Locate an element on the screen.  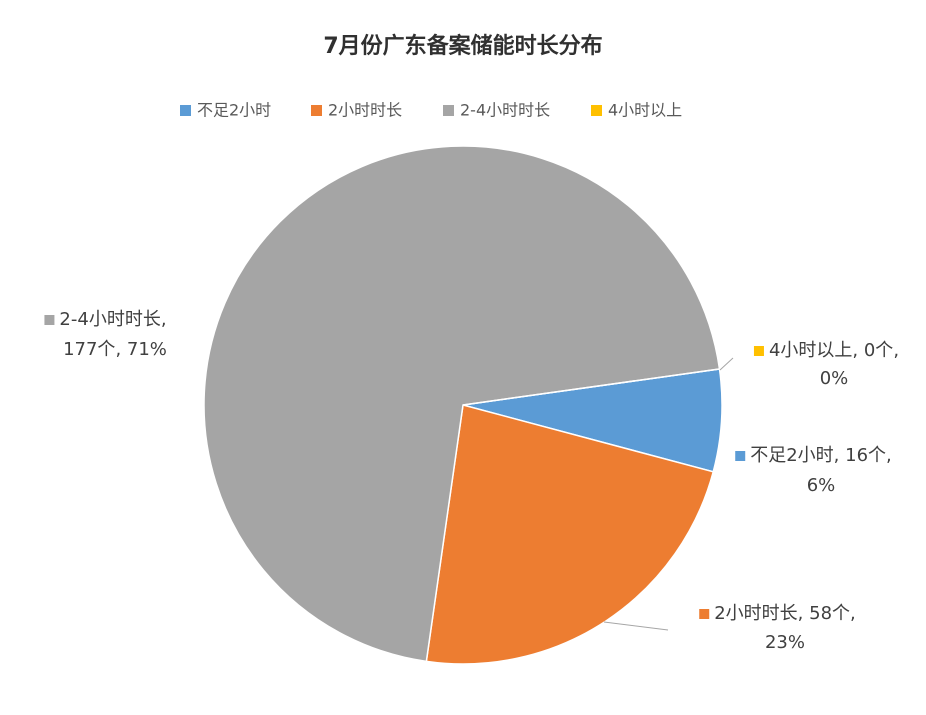
data-label: 177个, 71% is located at coordinates (115, 349).